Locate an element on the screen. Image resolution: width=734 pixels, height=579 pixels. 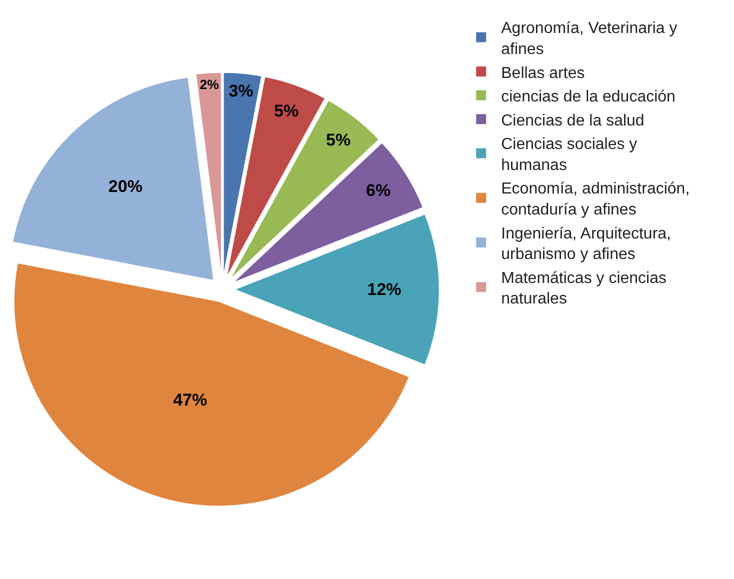
data-label: 12% is located at coordinates (384, 289).